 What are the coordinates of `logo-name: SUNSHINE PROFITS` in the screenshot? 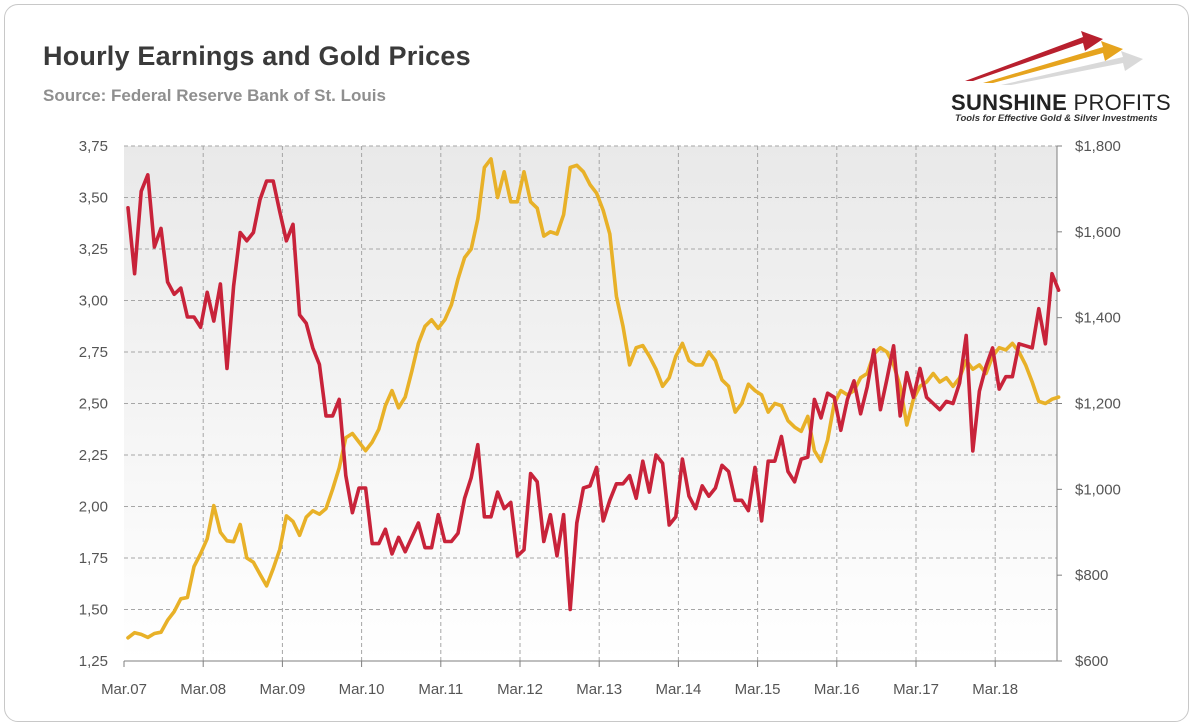 It's located at (1061, 103).